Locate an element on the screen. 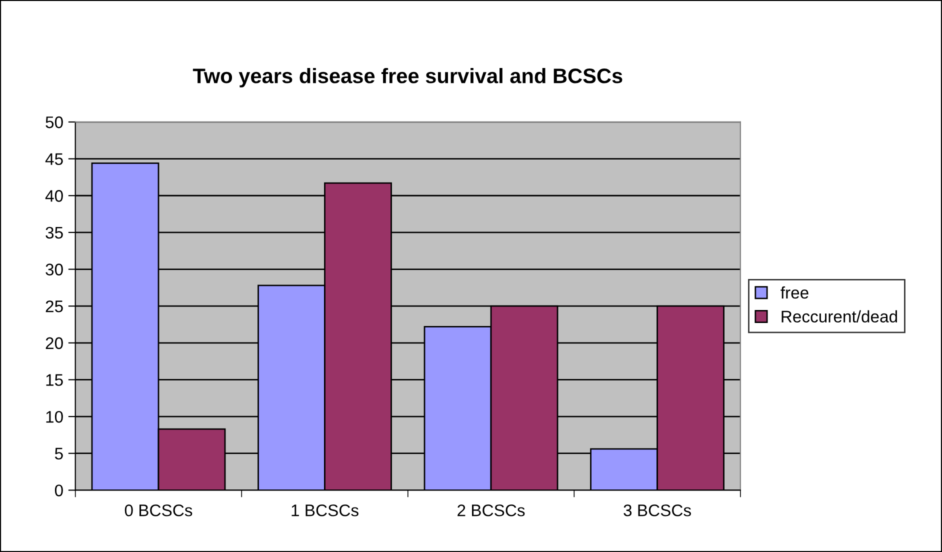 The image size is (942, 552). y-tick-label: 10 is located at coordinates (54, 416).